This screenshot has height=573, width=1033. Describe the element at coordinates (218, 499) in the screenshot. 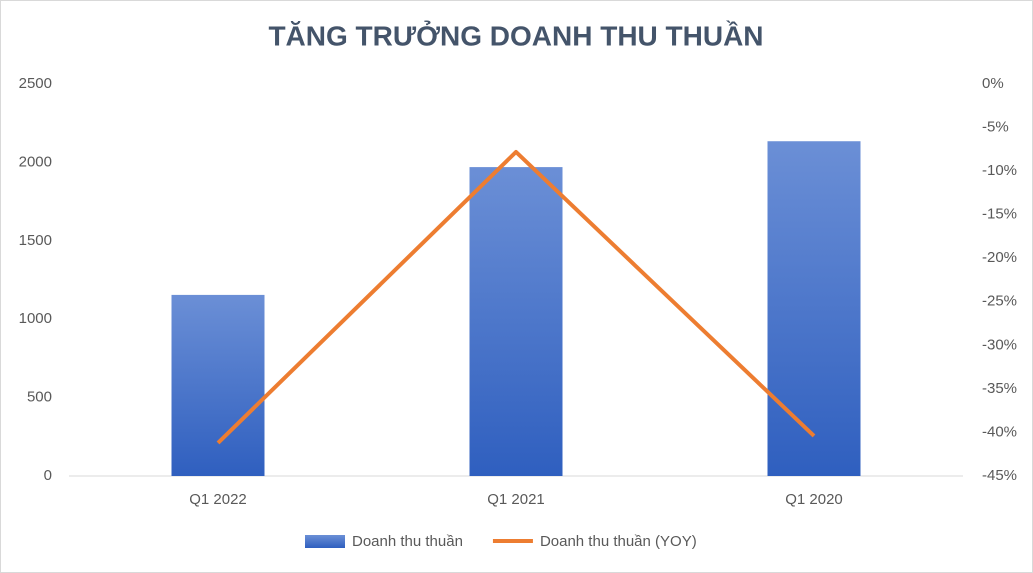

I see `x-tick-label: Q1 2022` at that location.